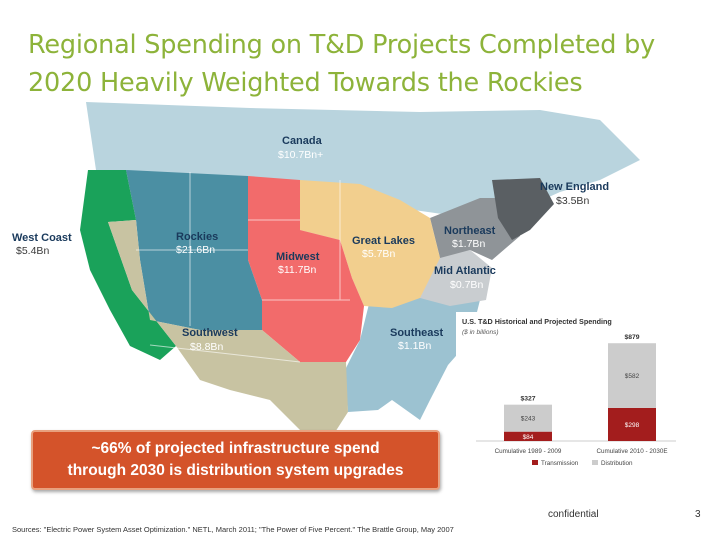 Image resolution: width=720 pixels, height=540 pixels. I want to click on category-label-1: Cumulative 1989 - 2009, so click(528, 451).